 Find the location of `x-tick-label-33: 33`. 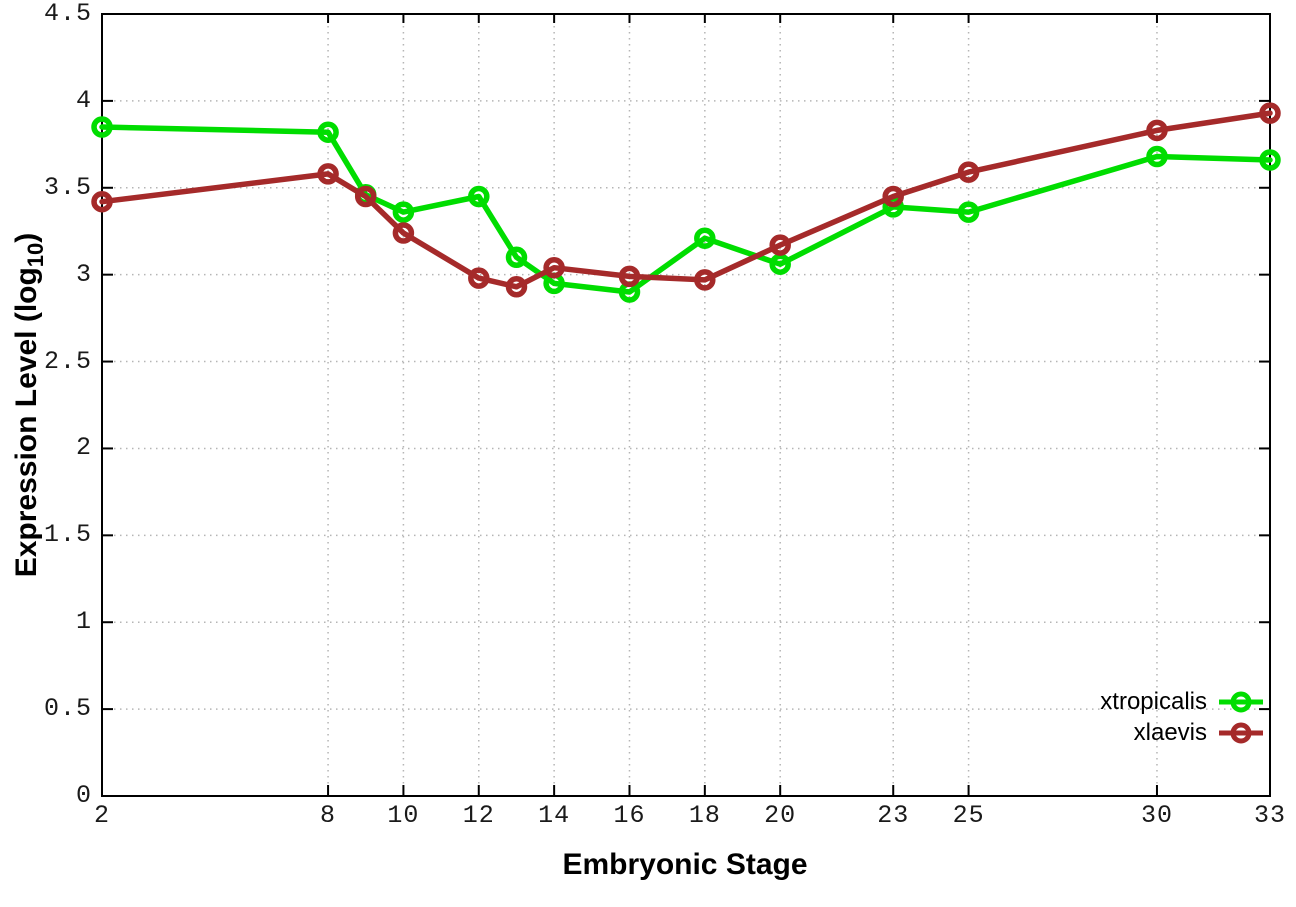

x-tick-label-33: 33 is located at coordinates (1269, 815).